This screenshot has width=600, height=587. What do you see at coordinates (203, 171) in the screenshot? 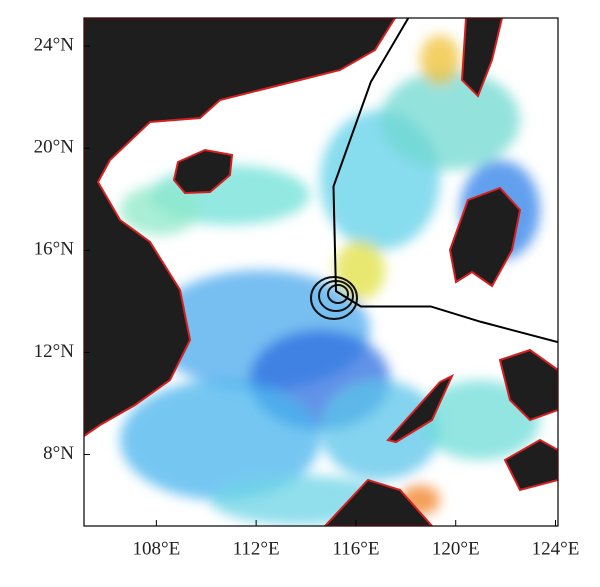
I see `hainan` at bounding box center [203, 171].